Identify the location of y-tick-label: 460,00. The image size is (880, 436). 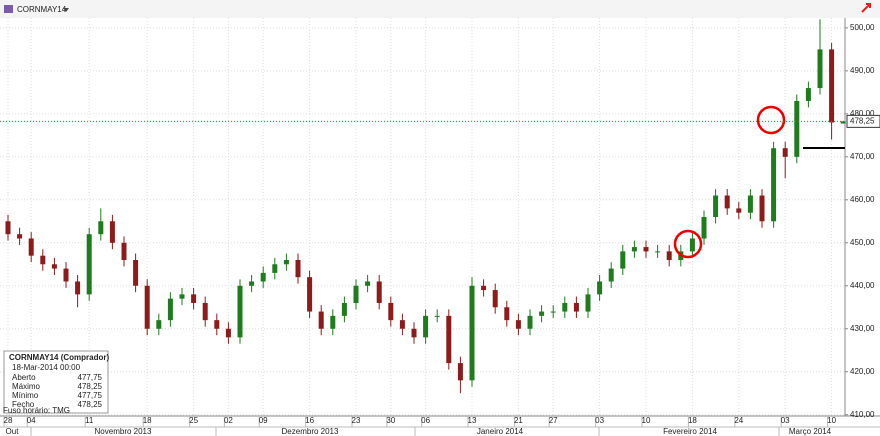
(862, 199).